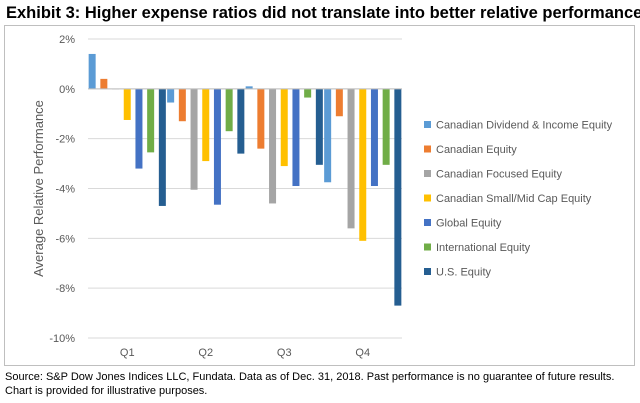 This screenshot has height=403, width=640. What do you see at coordinates (127, 353) in the screenshot?
I see `x-tick-label: Q1` at bounding box center [127, 353].